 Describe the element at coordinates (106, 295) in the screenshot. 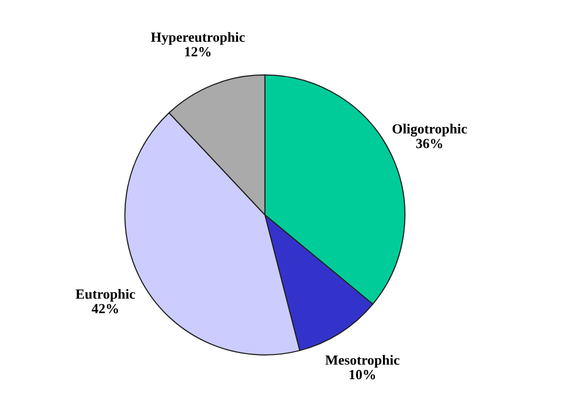

I see `slice-label: Eutrophic` at that location.